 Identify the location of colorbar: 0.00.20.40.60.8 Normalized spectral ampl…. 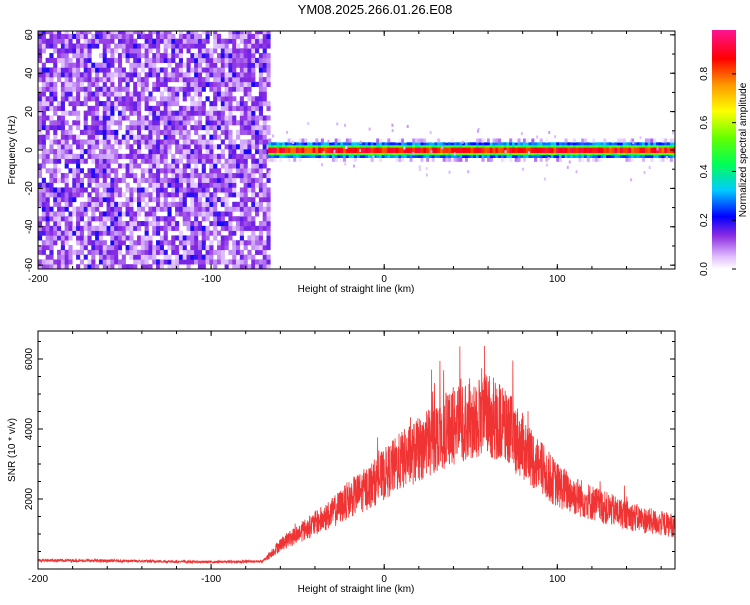
(724, 153).